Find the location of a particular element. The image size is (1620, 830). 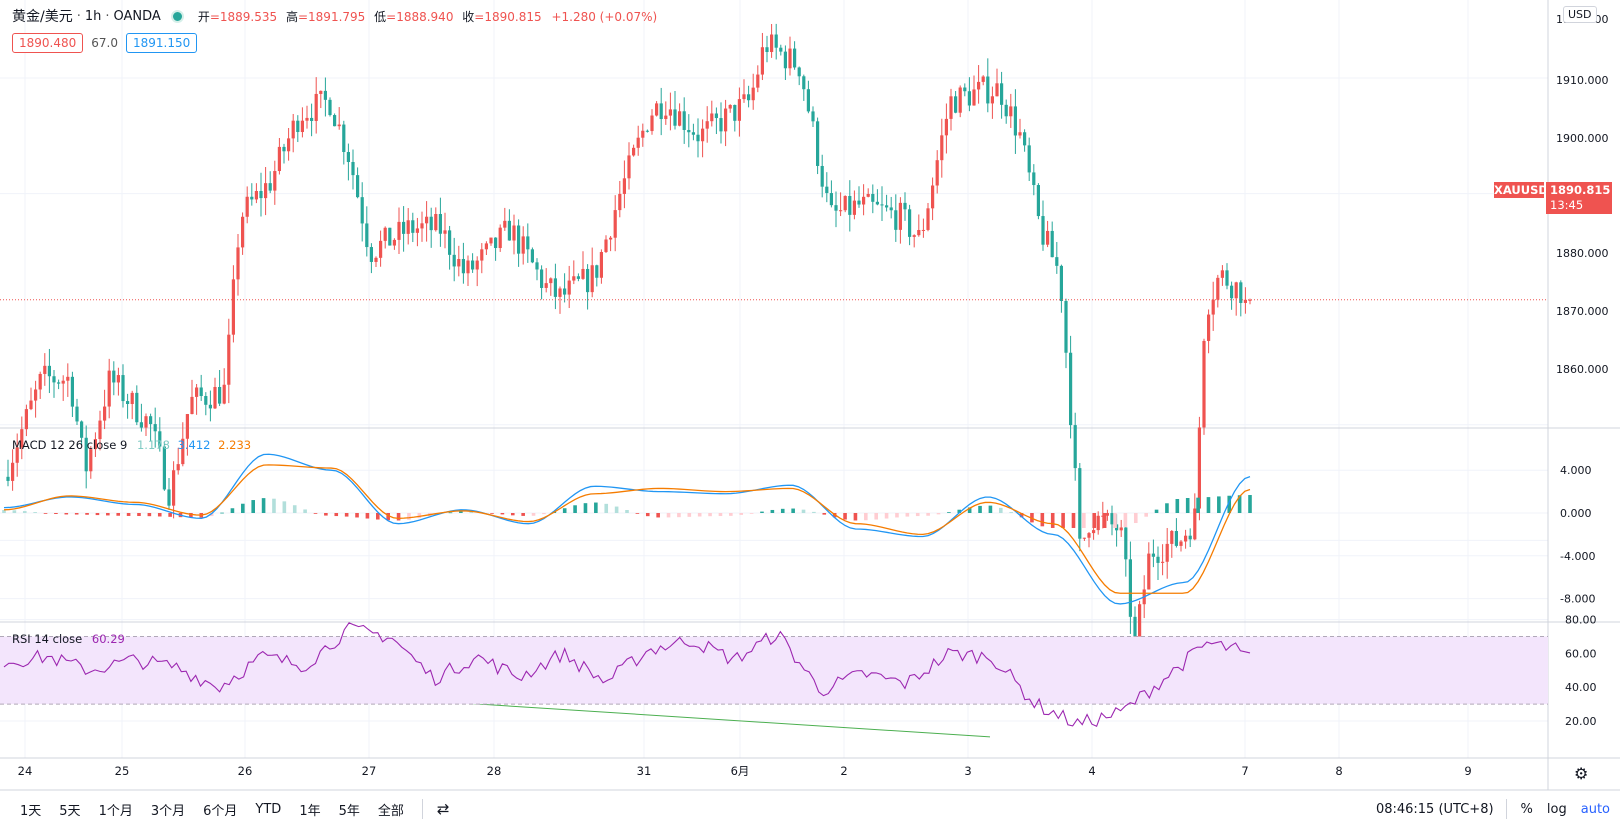

low-label: 低 is located at coordinates (380, 16).